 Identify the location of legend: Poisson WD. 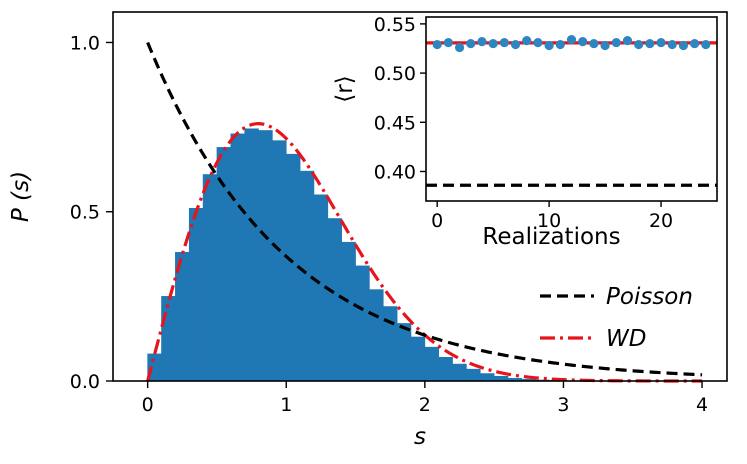
(616, 318).